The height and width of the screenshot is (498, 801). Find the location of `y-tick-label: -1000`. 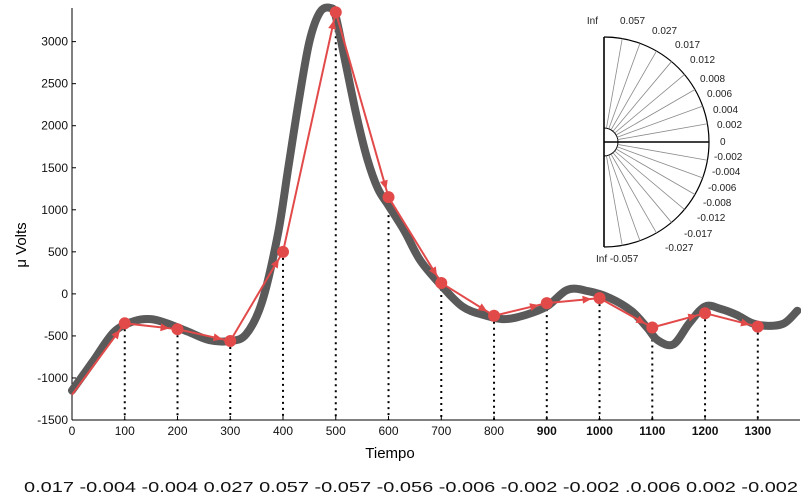

y-tick-label: -1000 is located at coordinates (52, 378).